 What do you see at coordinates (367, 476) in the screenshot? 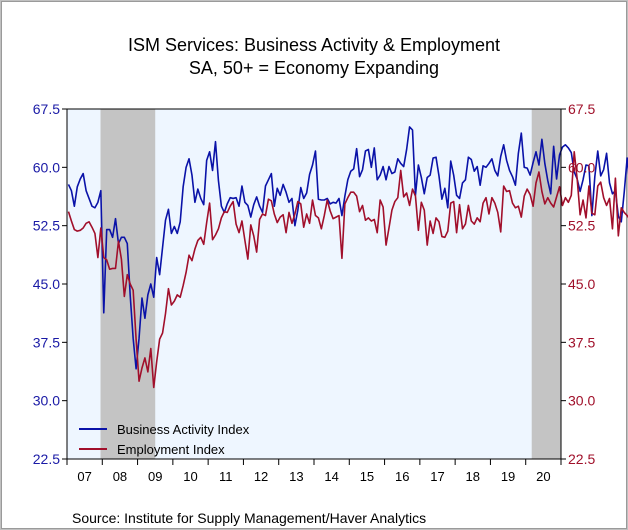
I see `x-tick-label: 15` at bounding box center [367, 476].